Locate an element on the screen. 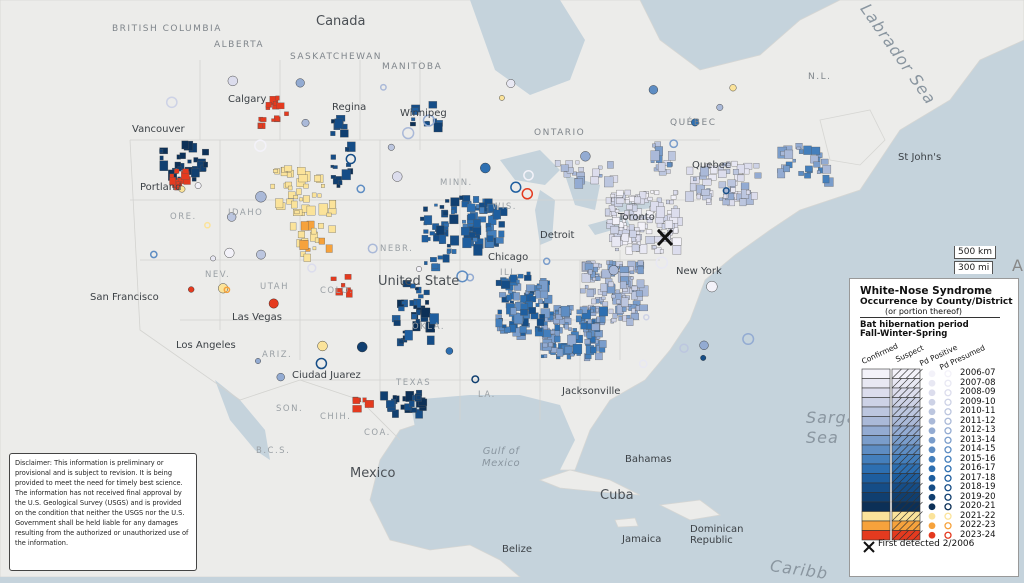  country-label-mexico: Mexico is located at coordinates (373, 473).